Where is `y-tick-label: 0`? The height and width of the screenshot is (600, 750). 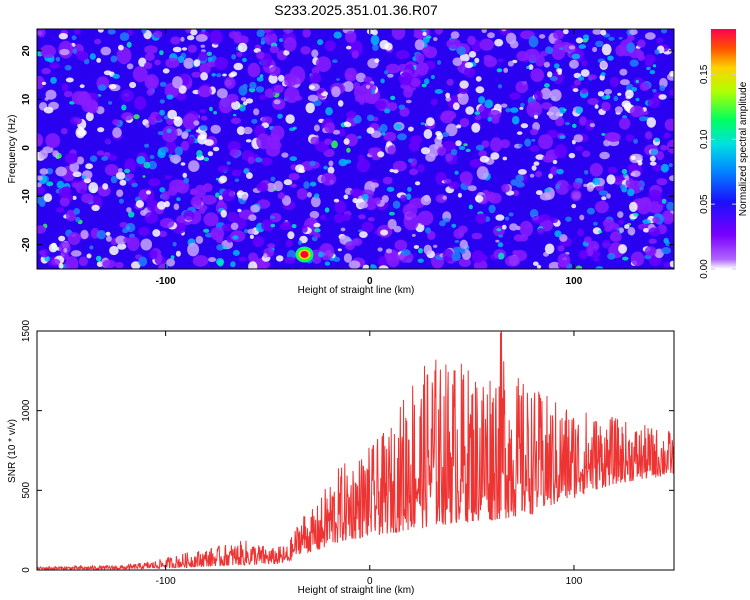 y-tick-label: 0 is located at coordinates (26, 148).